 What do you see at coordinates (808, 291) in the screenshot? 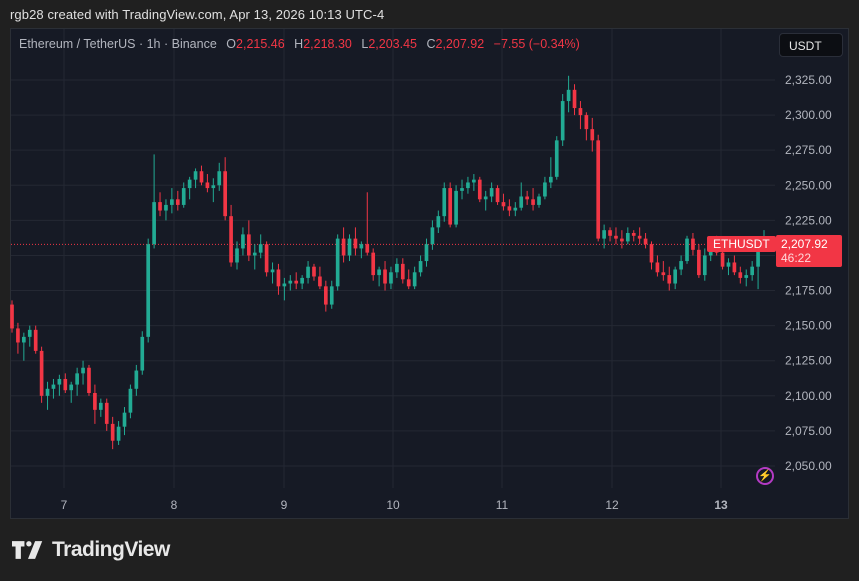
I see `price-tick-label: 2,175.00` at bounding box center [808, 291].